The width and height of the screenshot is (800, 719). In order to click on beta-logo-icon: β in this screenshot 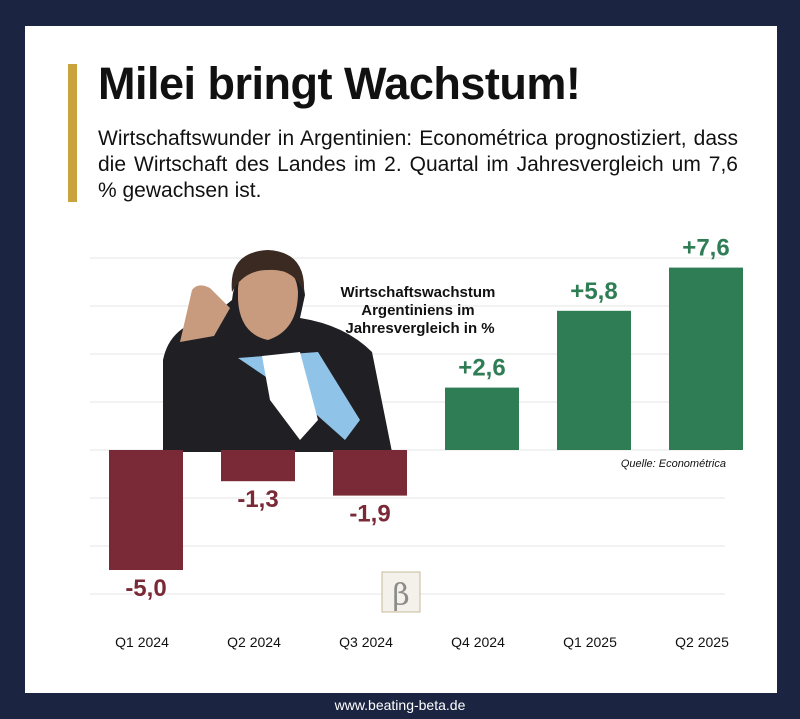, I will do `click(401, 592)`.